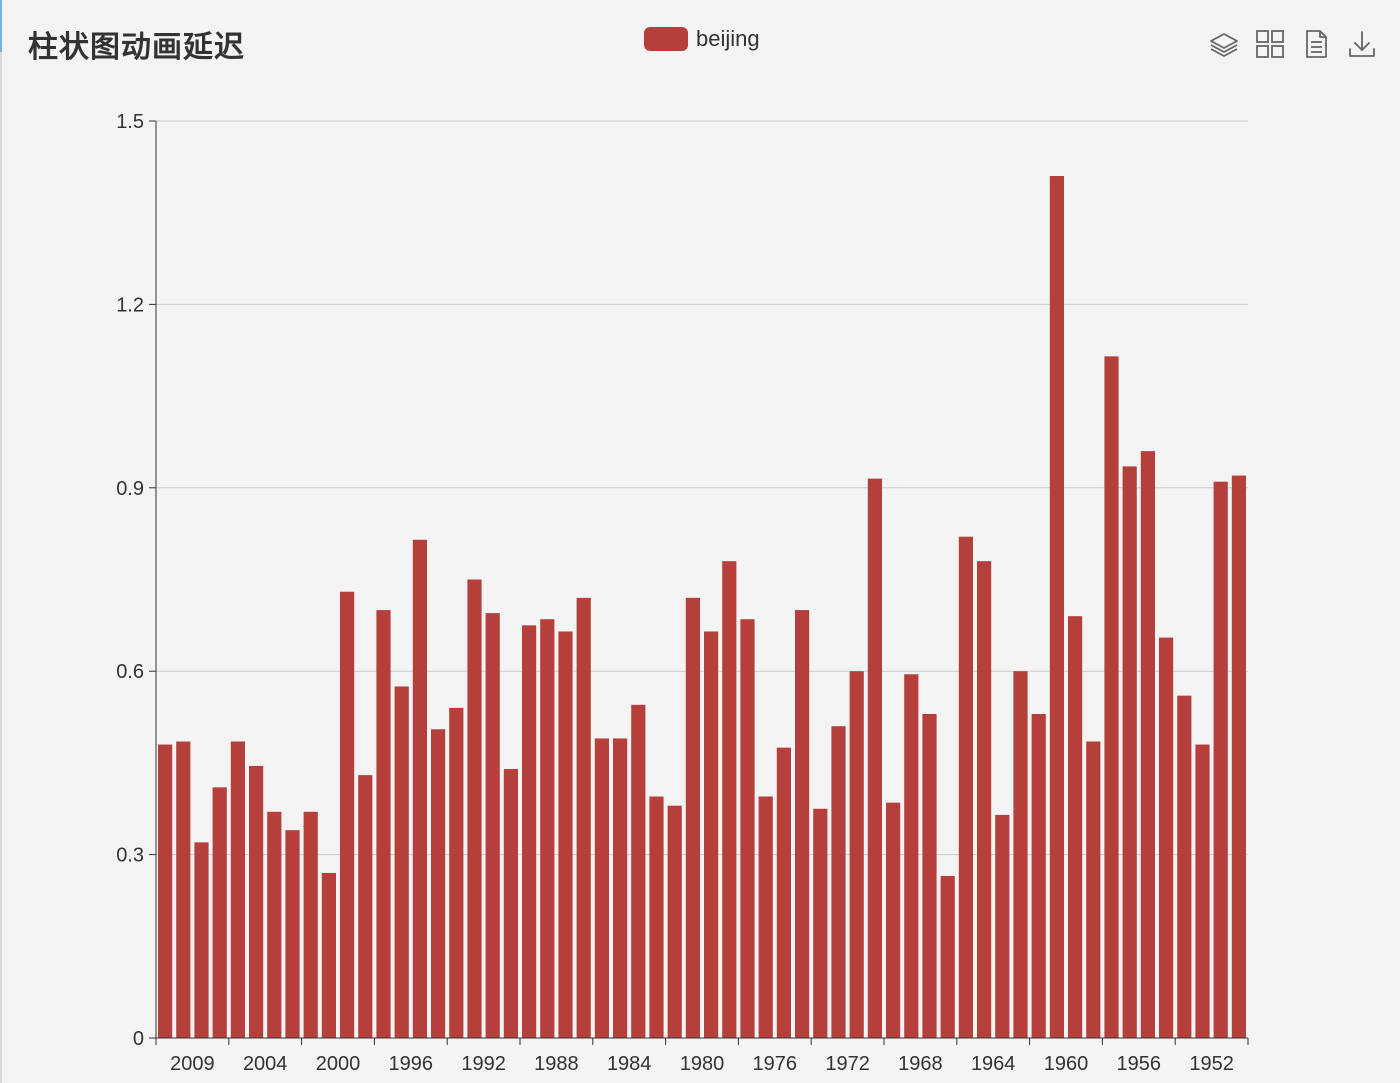  Describe the element at coordinates (338, 1064) in the screenshot. I see `x-tick-label: 2000` at that location.